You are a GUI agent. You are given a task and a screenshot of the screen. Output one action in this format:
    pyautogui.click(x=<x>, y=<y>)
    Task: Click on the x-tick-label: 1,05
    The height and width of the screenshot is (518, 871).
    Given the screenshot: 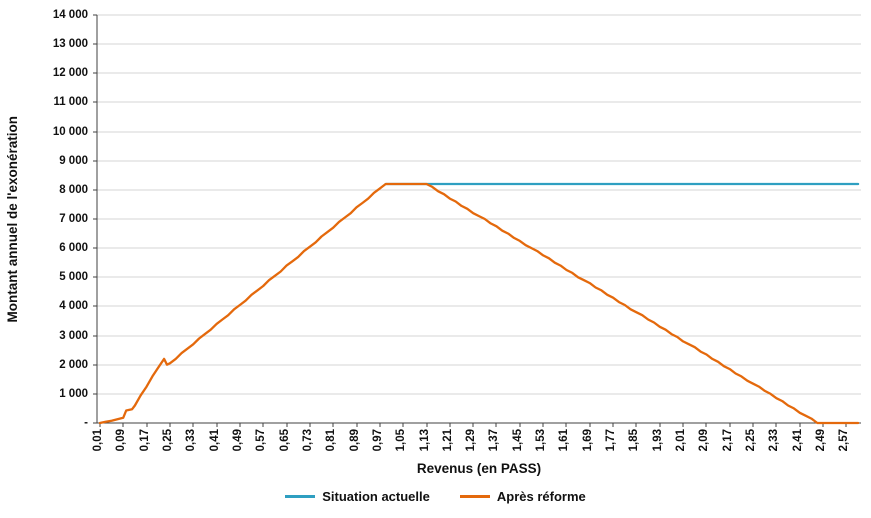 What is the action you would take?
    pyautogui.click(x=401, y=440)
    